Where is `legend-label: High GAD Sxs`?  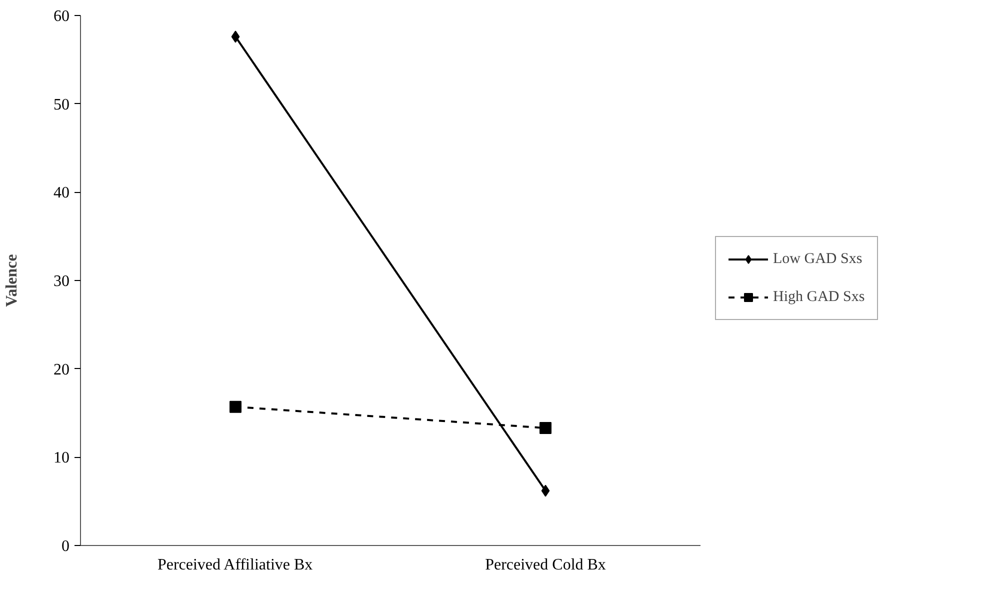 legend-label: High GAD Sxs is located at coordinates (819, 297).